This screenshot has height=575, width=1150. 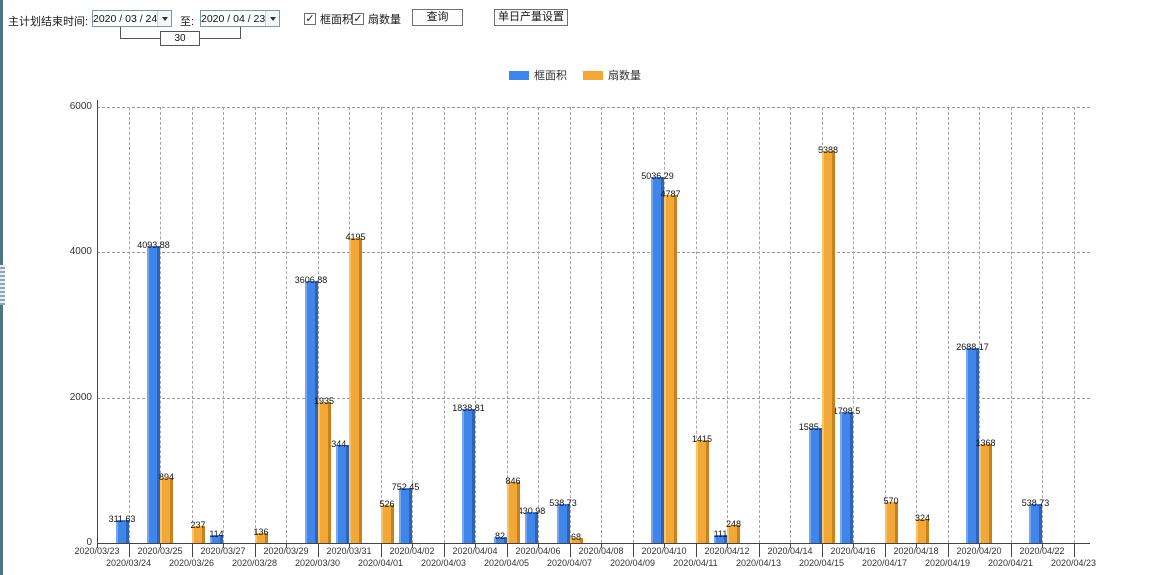 What do you see at coordinates (412, 551) in the screenshot?
I see `x-axis-label: 2020/04/02` at bounding box center [412, 551].